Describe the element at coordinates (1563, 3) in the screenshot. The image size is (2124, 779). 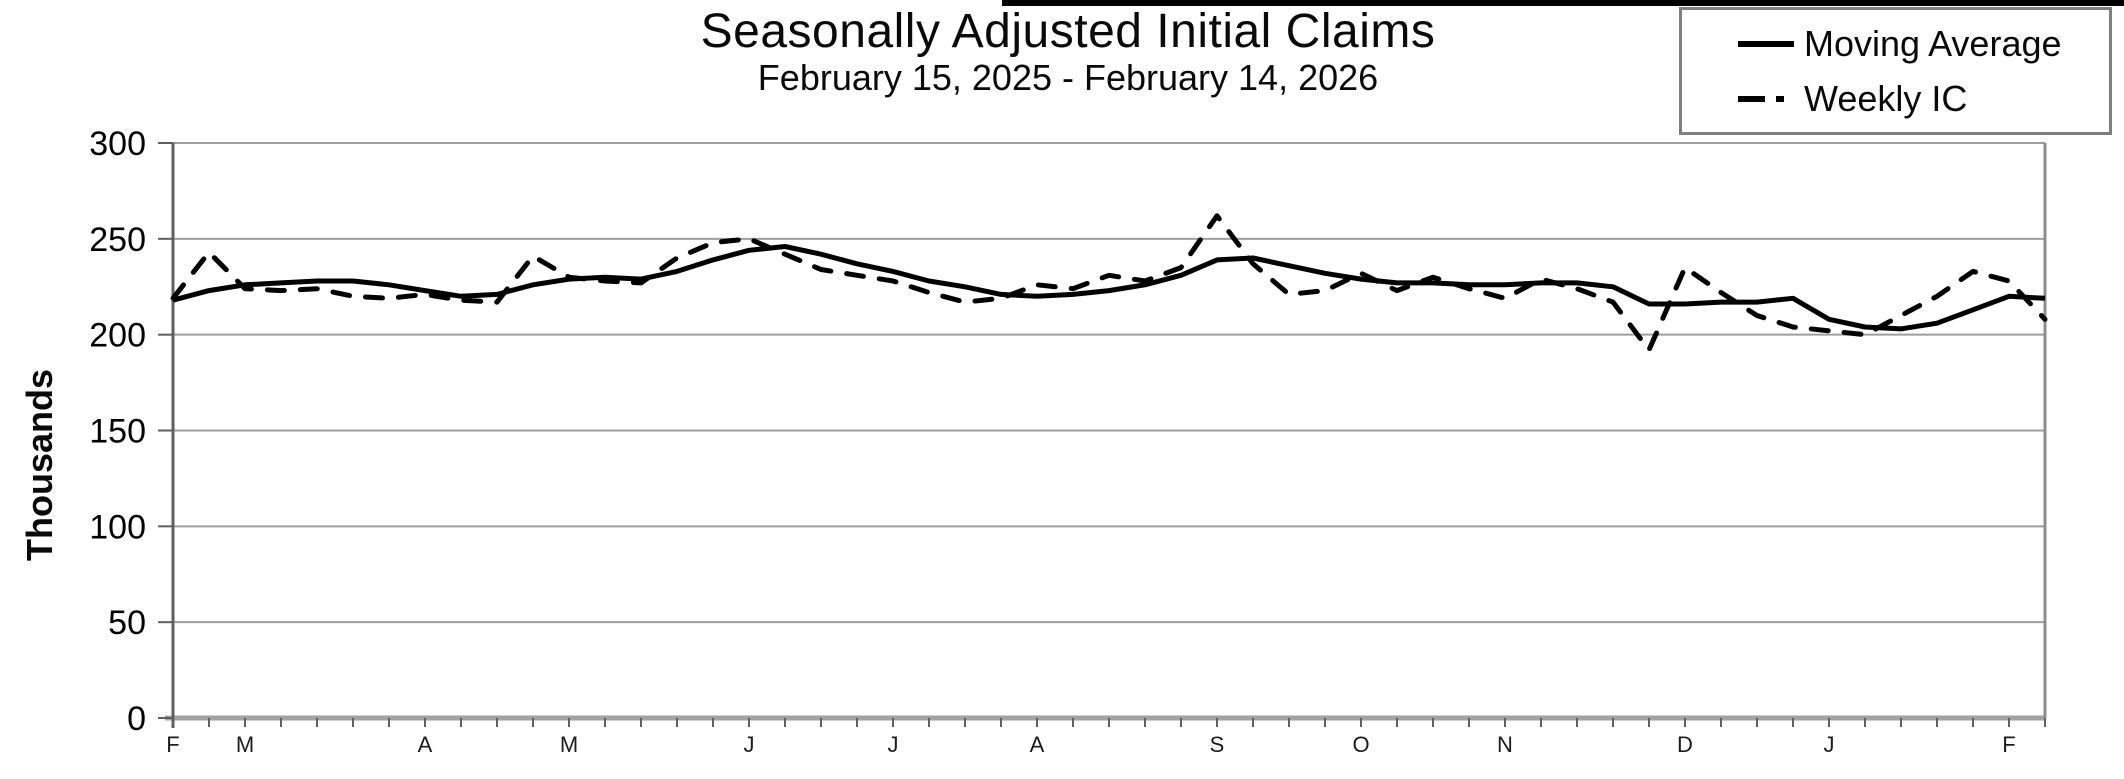
I see `top-edge-bar` at that location.